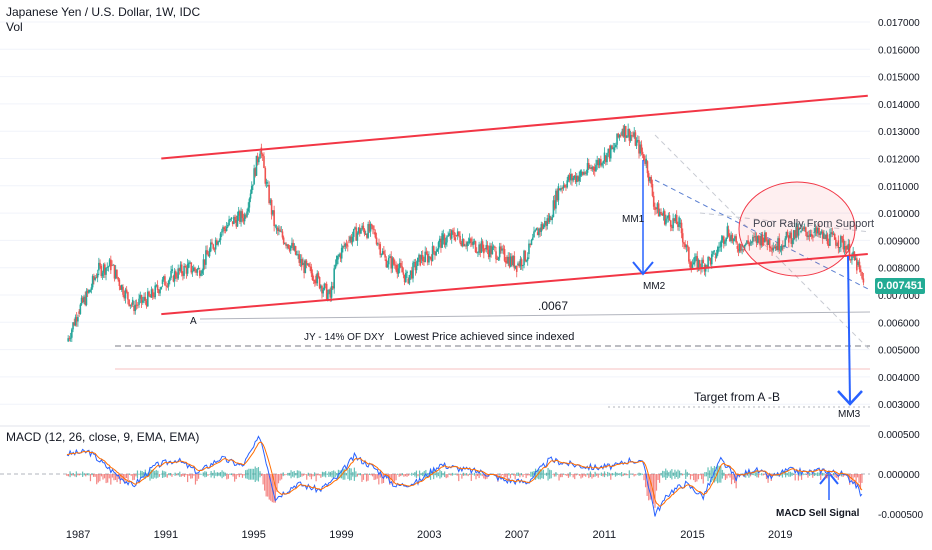 The image size is (932, 550). I want to click on level-0067-line, so click(535, 315).